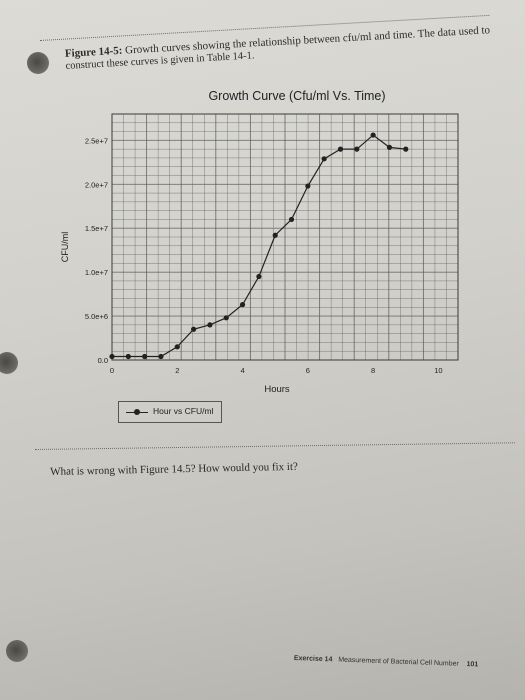 Image resolution: width=525 pixels, height=700 pixels. I want to click on y-tick-label: 2.0e+7, so click(96, 184).